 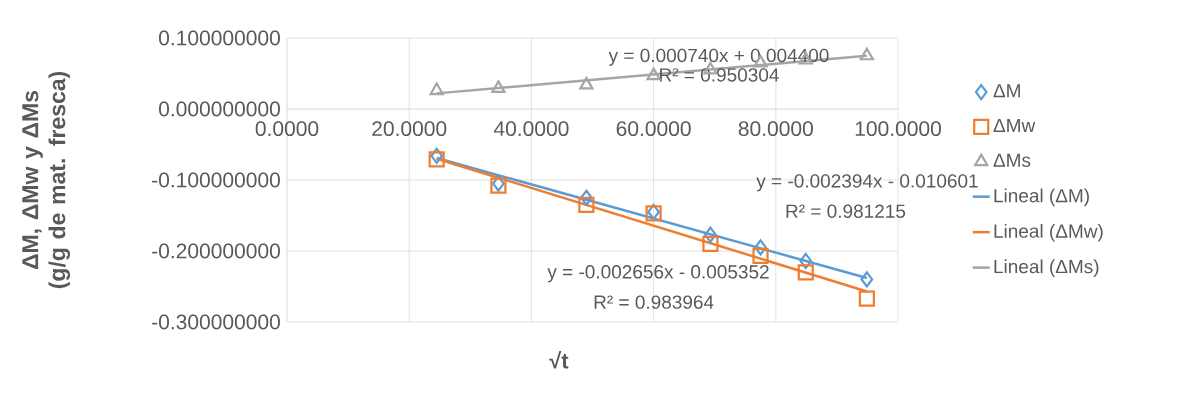 I want to click on legend-label: Lineal (ΔMw), so click(x=1048, y=232).